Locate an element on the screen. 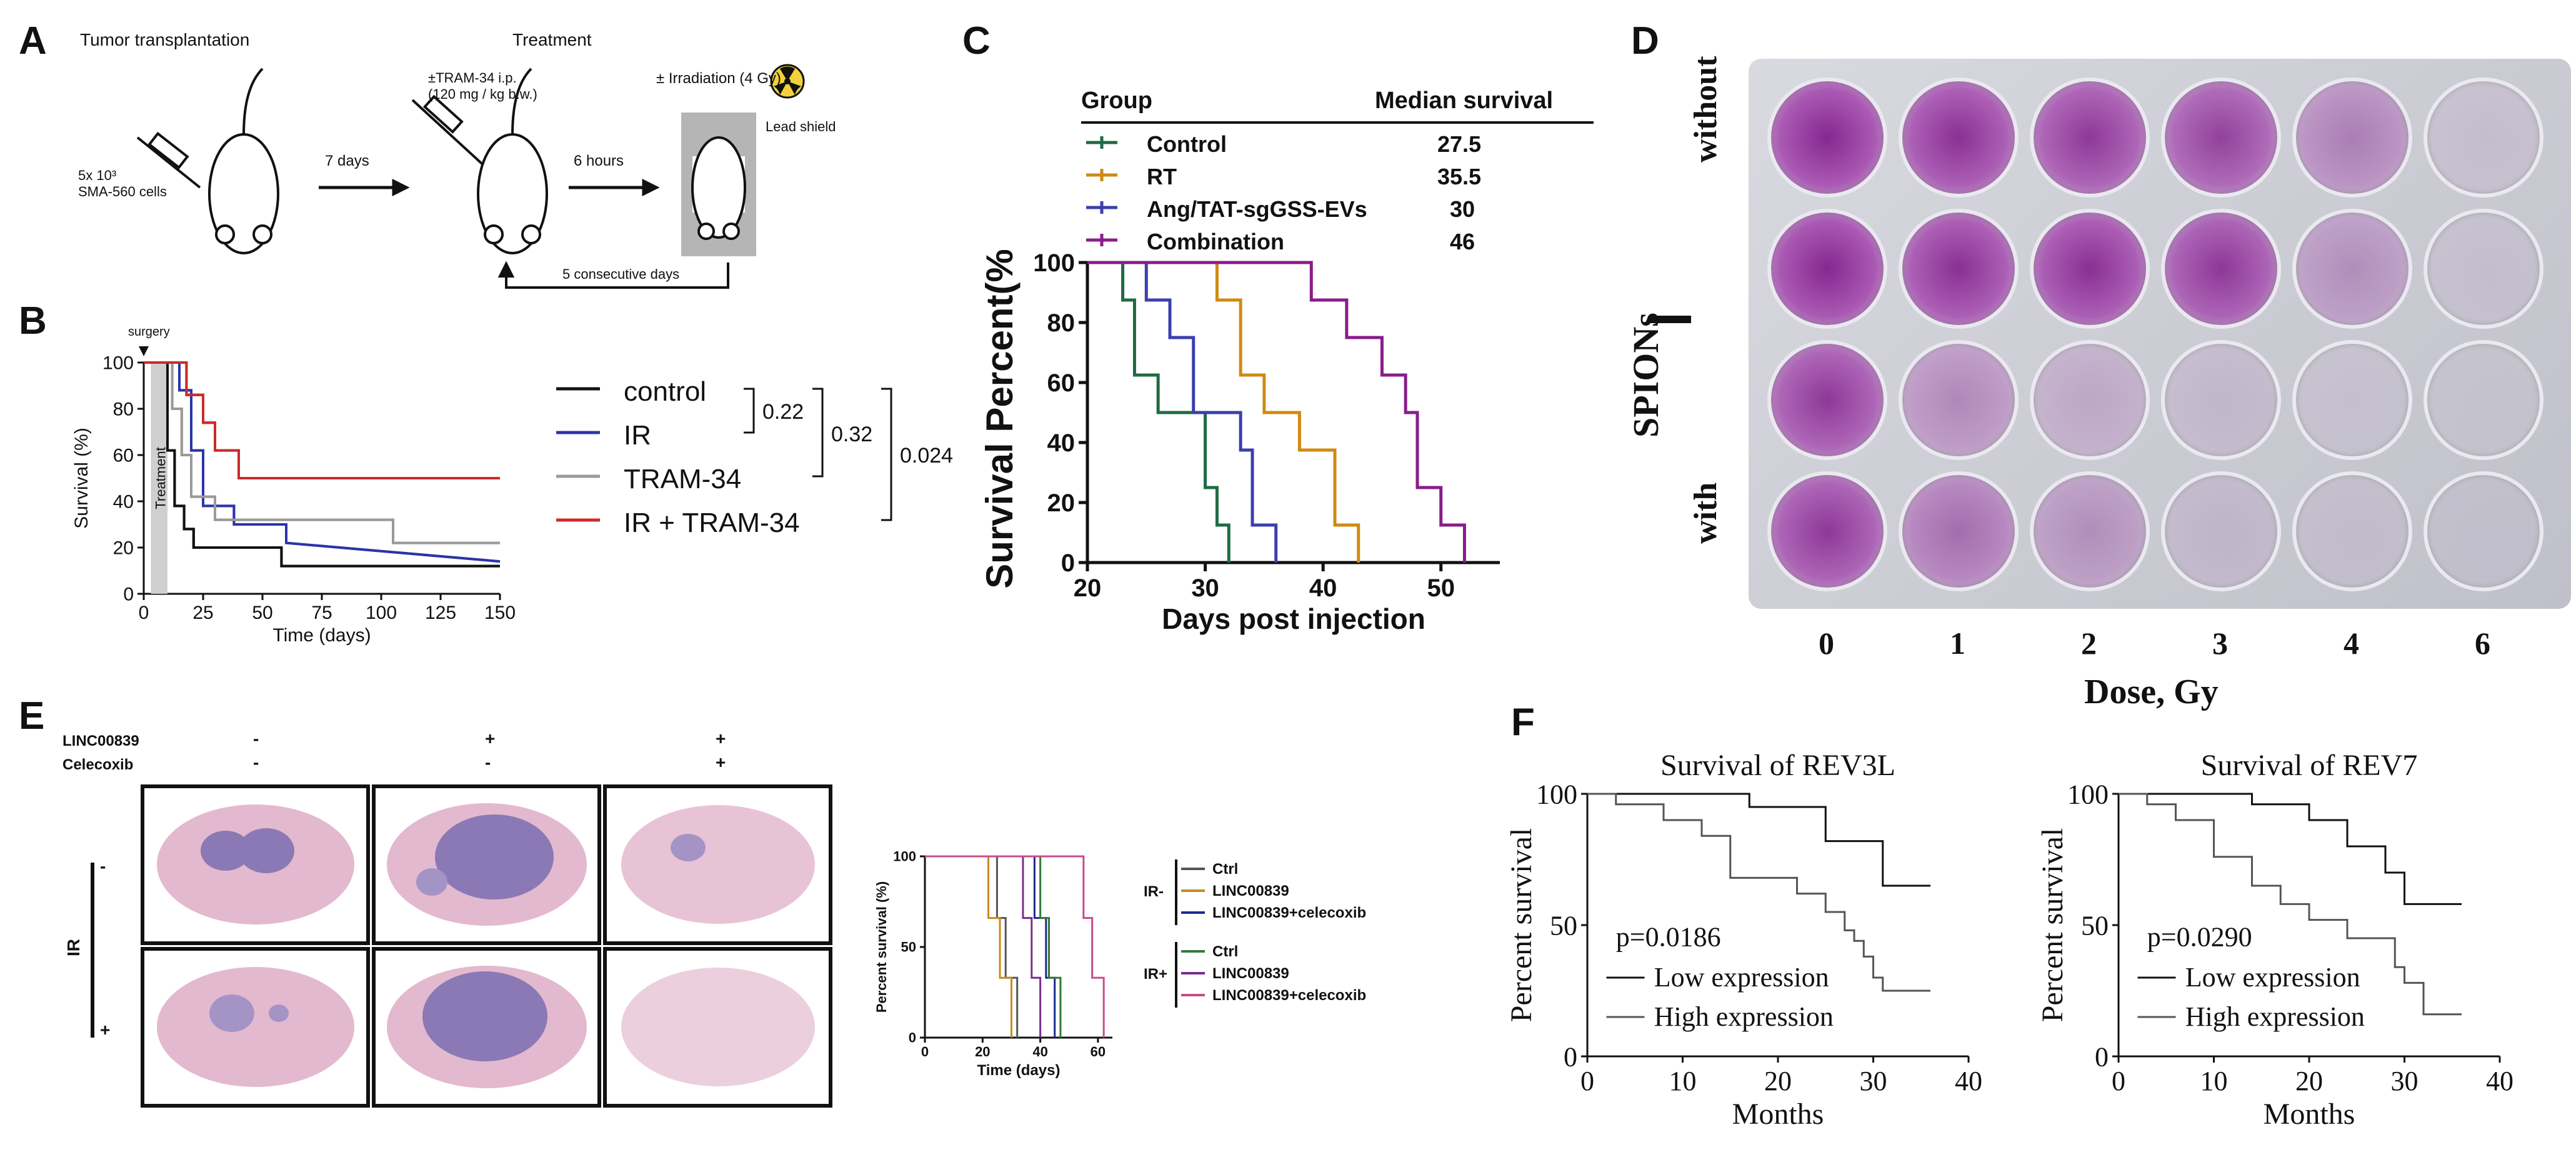  panel-d-divider is located at coordinates (1670, 319).